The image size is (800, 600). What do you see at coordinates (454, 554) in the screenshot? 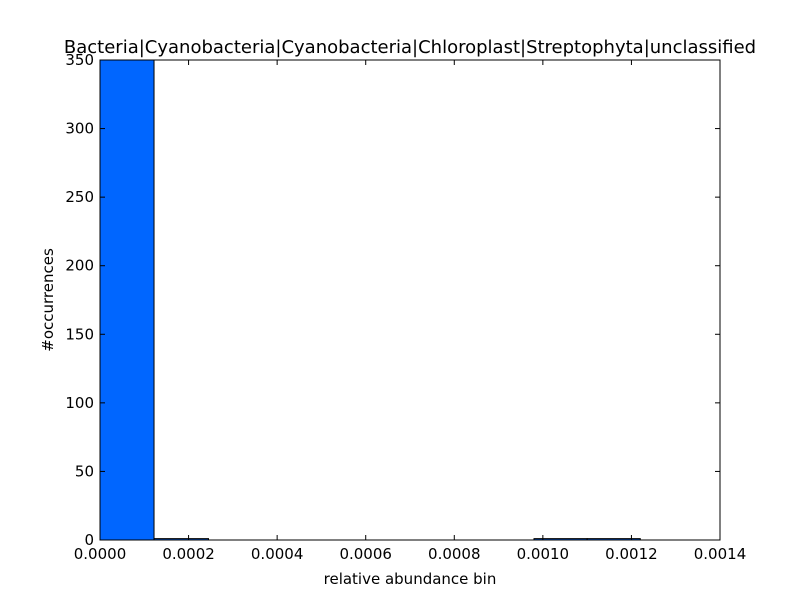
I see `x-tick-label-4: 0.0008` at bounding box center [454, 554].